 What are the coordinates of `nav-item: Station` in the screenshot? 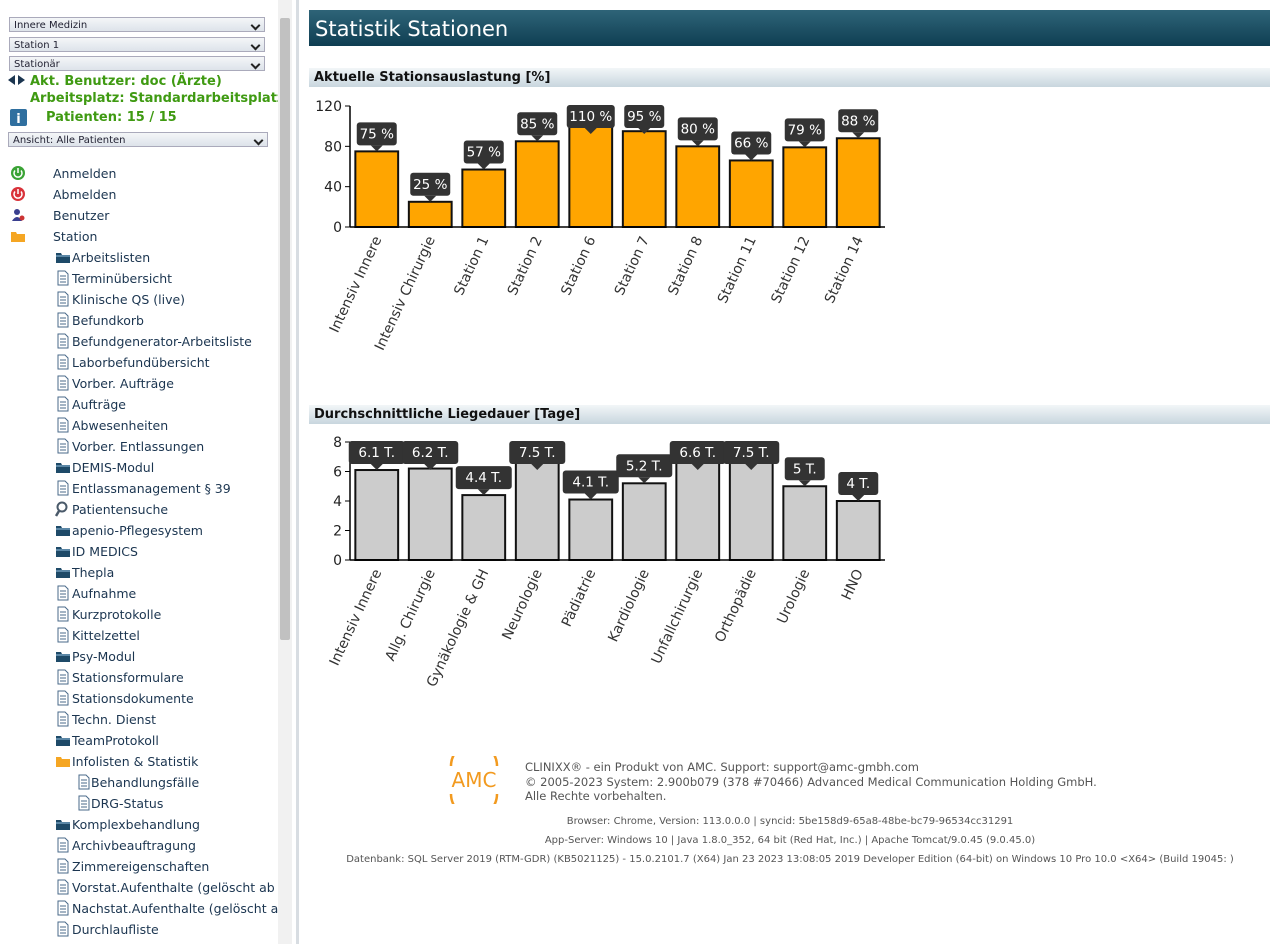 It's located at (75, 236).